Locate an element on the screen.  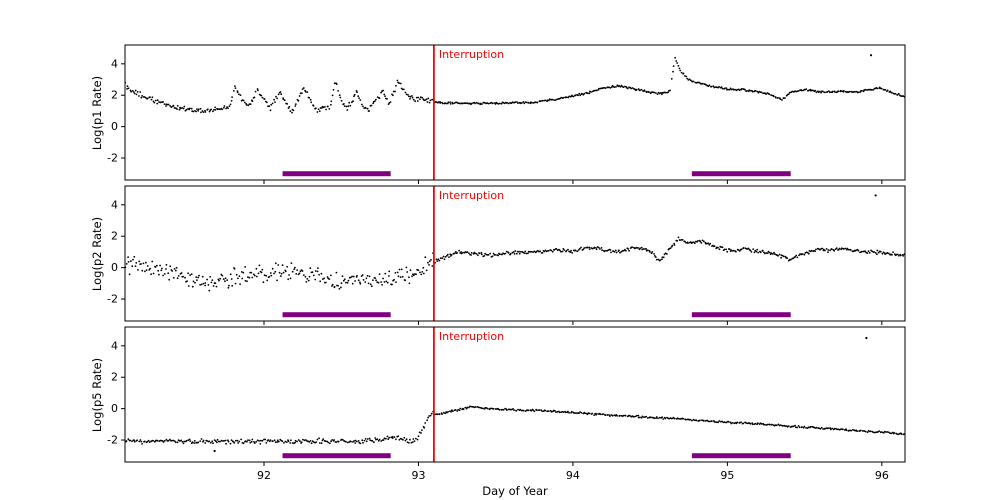
interruption-annotation-p1: Interruption is located at coordinates (471, 54).